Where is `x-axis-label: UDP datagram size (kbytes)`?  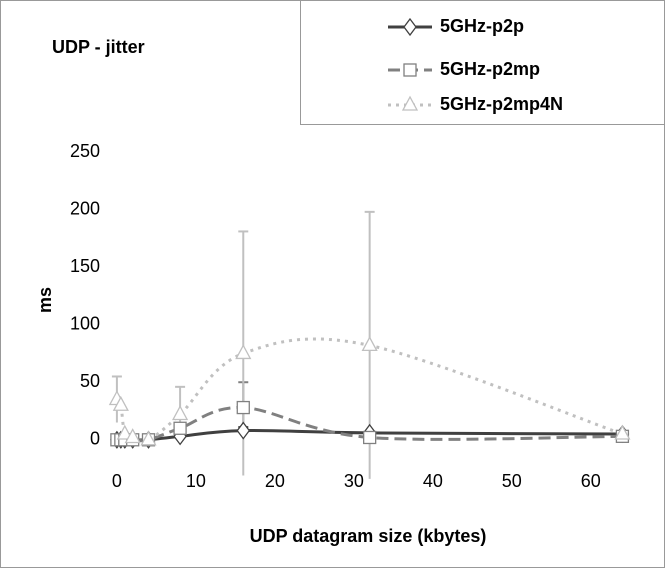 x-axis-label: UDP datagram size (kbytes) is located at coordinates (368, 536).